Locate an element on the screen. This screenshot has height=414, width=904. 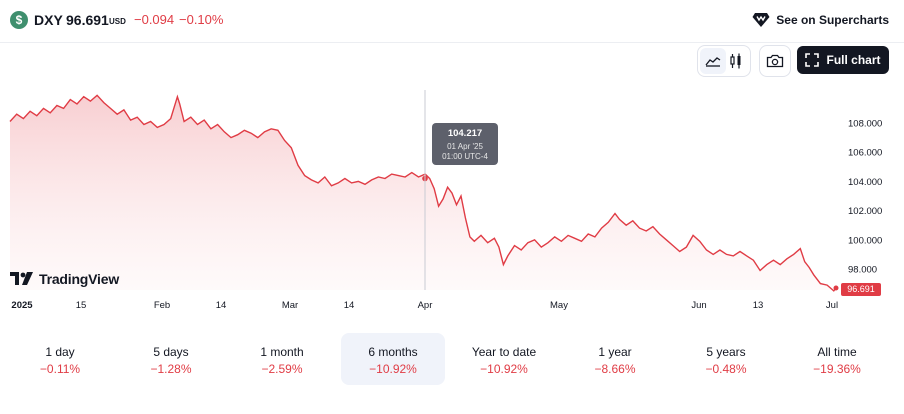
camera-icon is located at coordinates (775, 61).